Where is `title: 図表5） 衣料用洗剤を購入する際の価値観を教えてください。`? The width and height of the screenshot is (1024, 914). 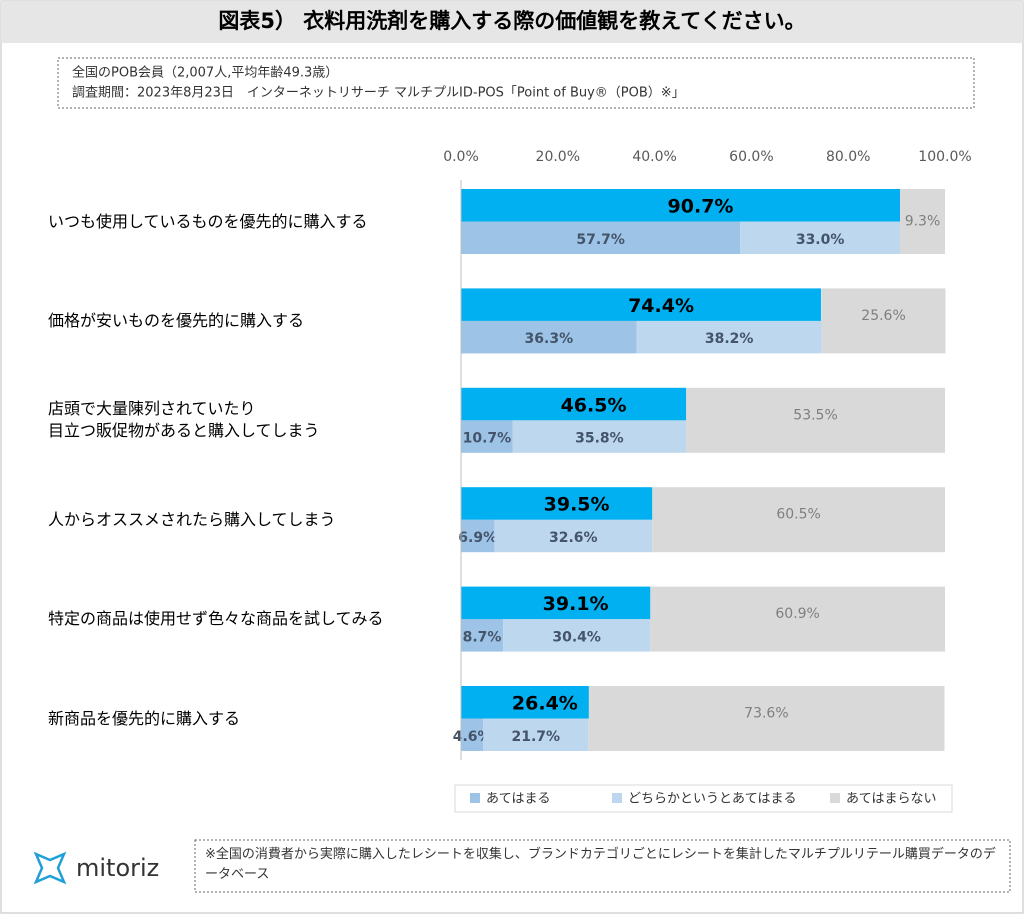 title: 図表5） 衣料用洗剤を購入する際の価値観を教えてください。 is located at coordinates (511, 21).